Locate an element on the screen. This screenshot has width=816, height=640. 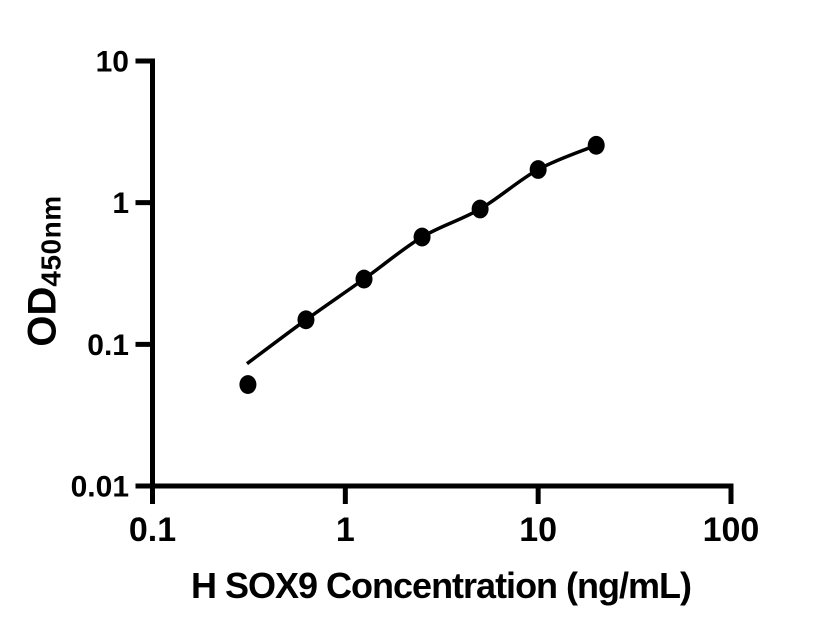
y-axis-title-subscript: 450nm is located at coordinates (51, 241).